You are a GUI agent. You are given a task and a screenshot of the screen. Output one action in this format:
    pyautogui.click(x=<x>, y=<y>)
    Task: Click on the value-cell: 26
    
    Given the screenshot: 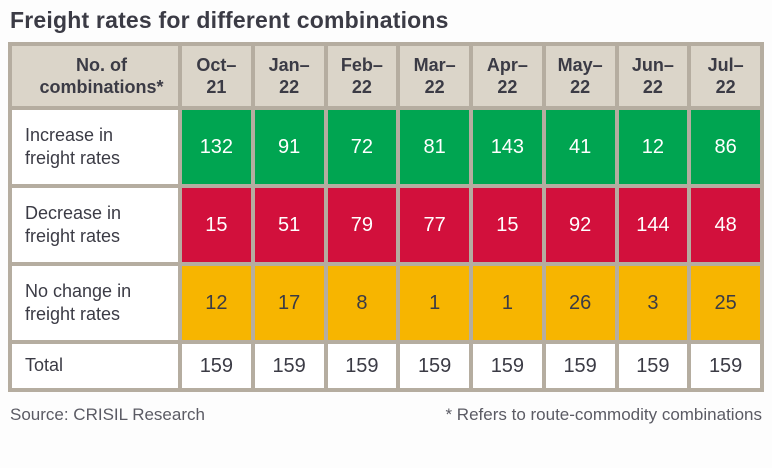 What is the action you would take?
    pyautogui.click(x=580, y=303)
    